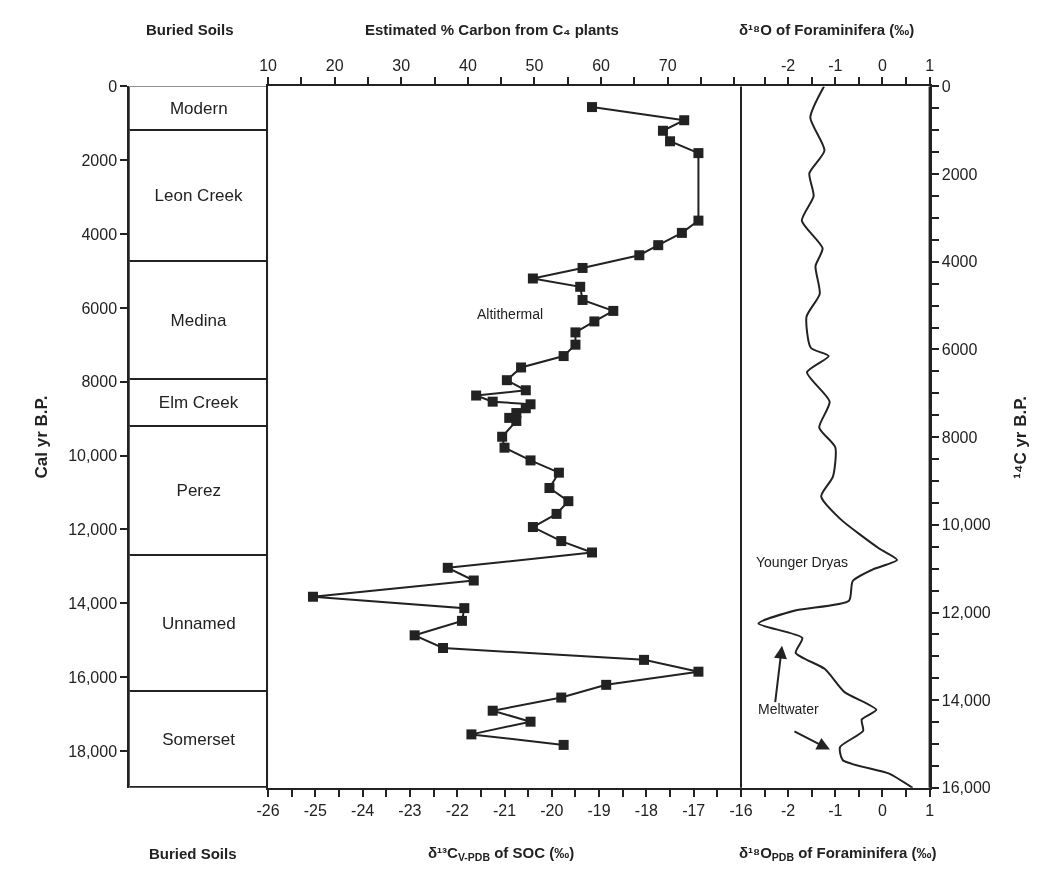 The height and width of the screenshot is (893, 1053). I want to click on series-label: Unnamed, so click(198, 623).